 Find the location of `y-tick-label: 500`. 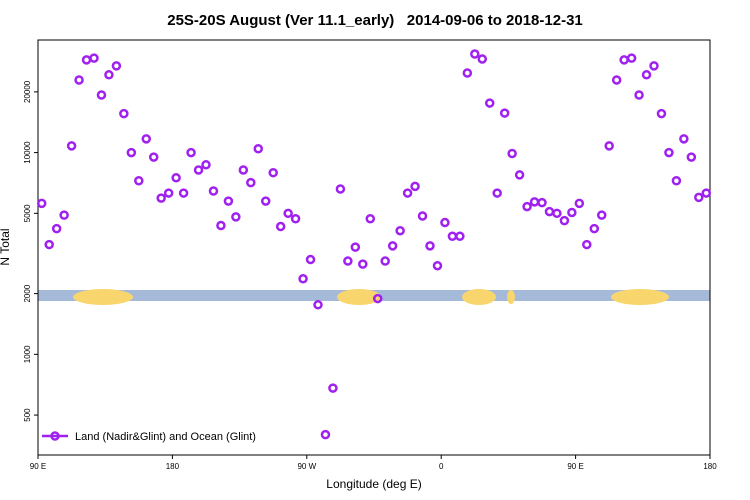

y-tick-label: 500 is located at coordinates (27, 415).